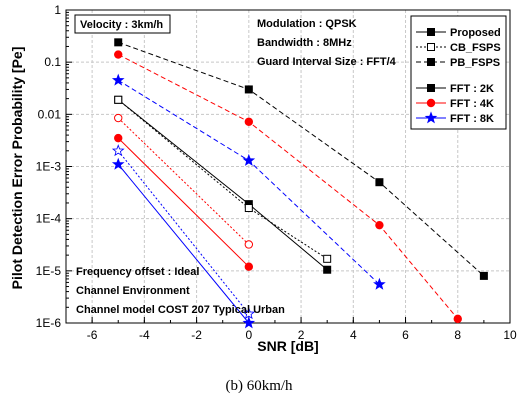 This screenshot has width=518, height=404. Describe the element at coordinates (50, 114) in the screenshot. I see `y-tick-label: 0.01` at that location.